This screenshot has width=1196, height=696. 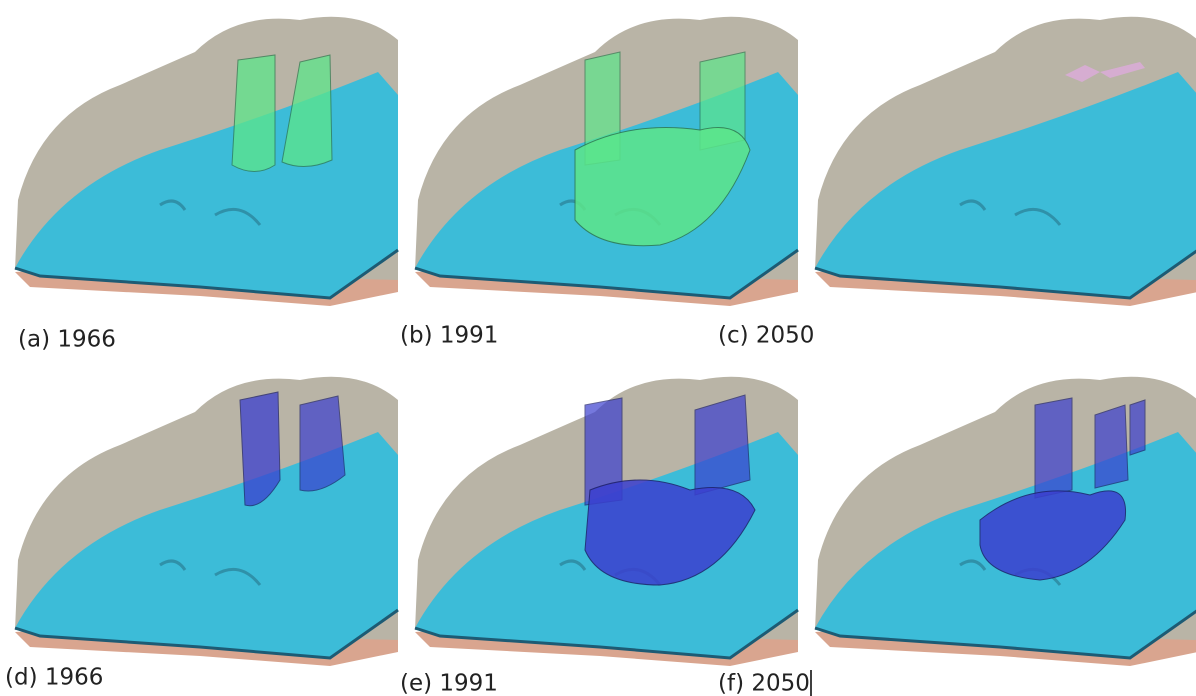 I want to click on panel-c, so click(x=1004, y=161).